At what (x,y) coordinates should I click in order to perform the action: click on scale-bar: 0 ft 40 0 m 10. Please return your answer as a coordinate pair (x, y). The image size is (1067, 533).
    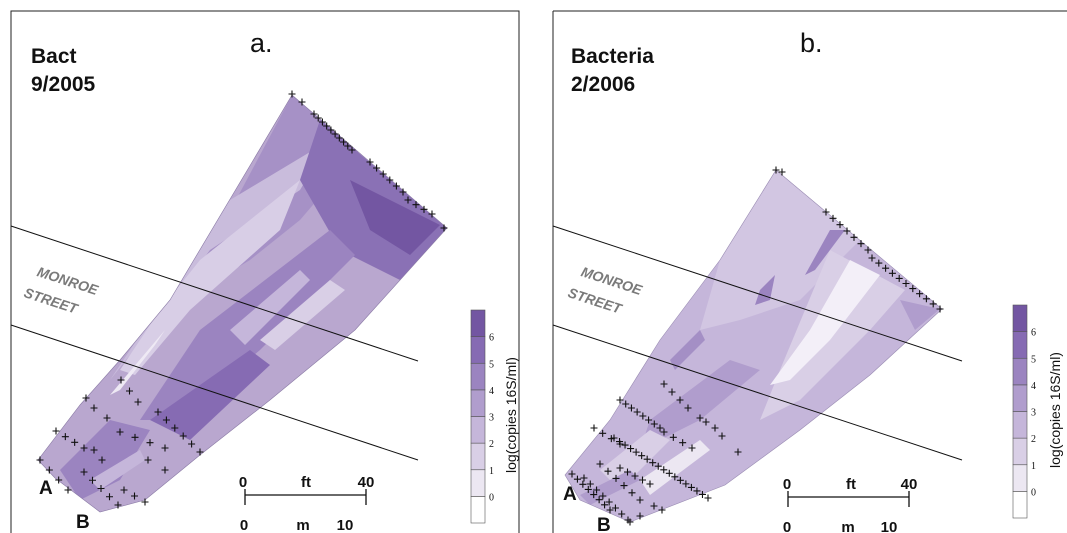
    Looking at the image, I should click on (850, 504).